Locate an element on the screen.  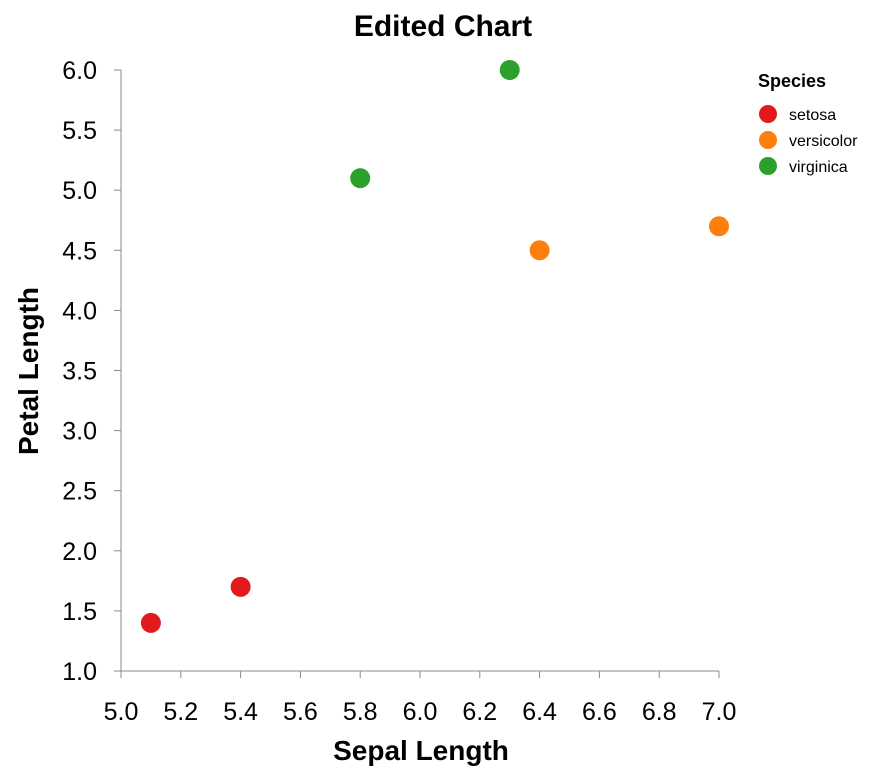
y-tick-label: 2.5 is located at coordinates (79, 492).